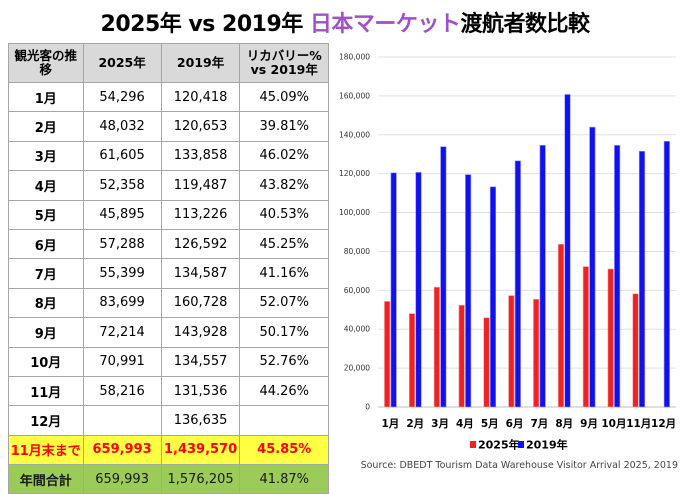 The image size is (690, 494). I want to click on legend-swatch-2019, so click(521, 444).